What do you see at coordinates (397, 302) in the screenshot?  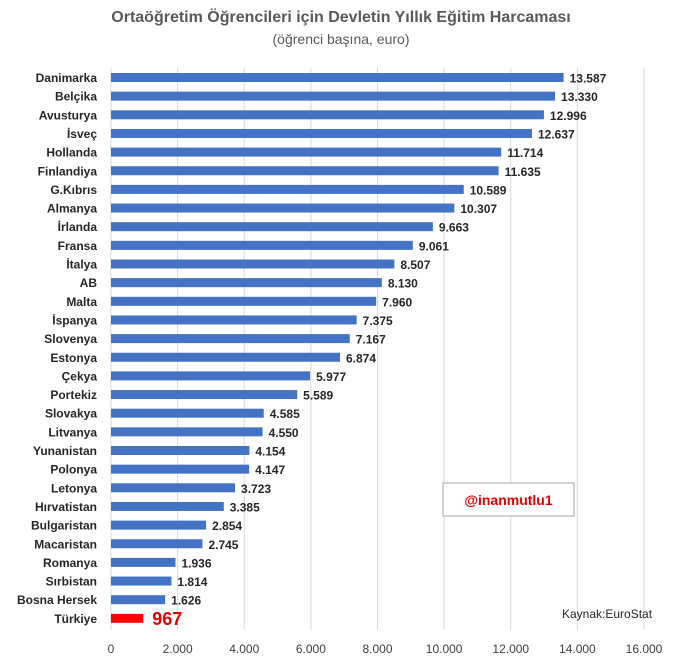 I see `value-label: 7.960` at bounding box center [397, 302].